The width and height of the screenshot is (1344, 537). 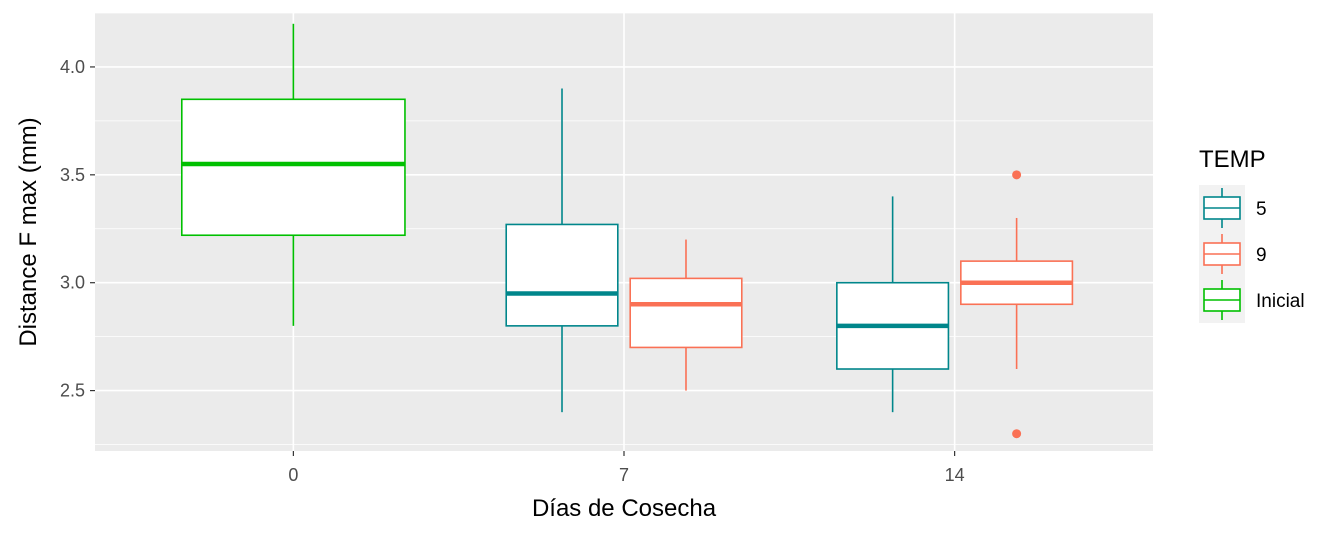 I want to click on y-tick-label: 2.5, so click(x=72, y=391).